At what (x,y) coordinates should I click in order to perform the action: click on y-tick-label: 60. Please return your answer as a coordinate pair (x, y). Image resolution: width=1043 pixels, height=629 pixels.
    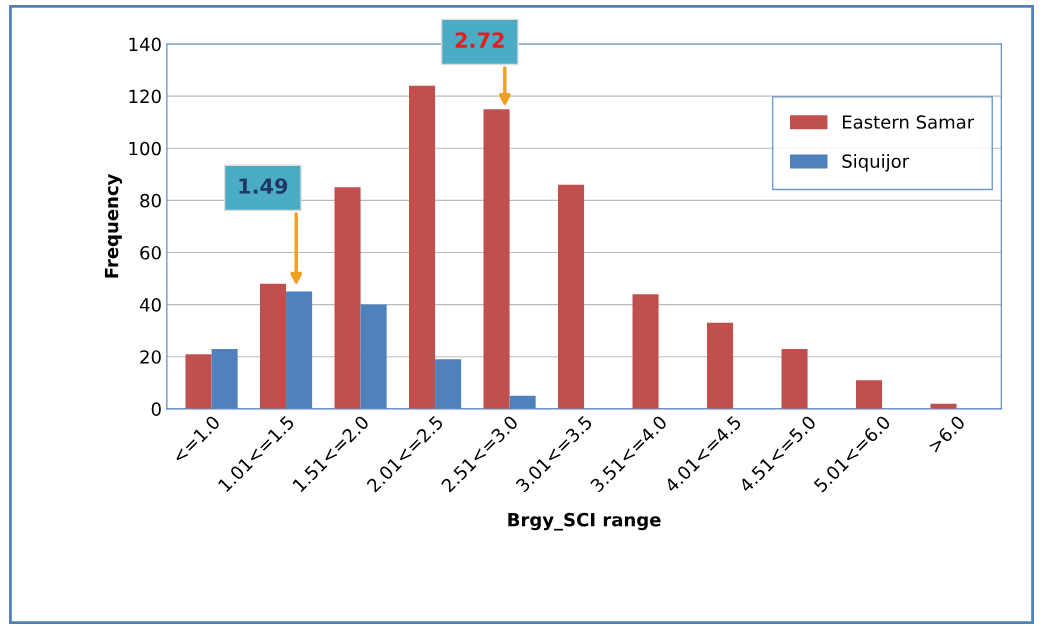
    Looking at the image, I should click on (150, 252).